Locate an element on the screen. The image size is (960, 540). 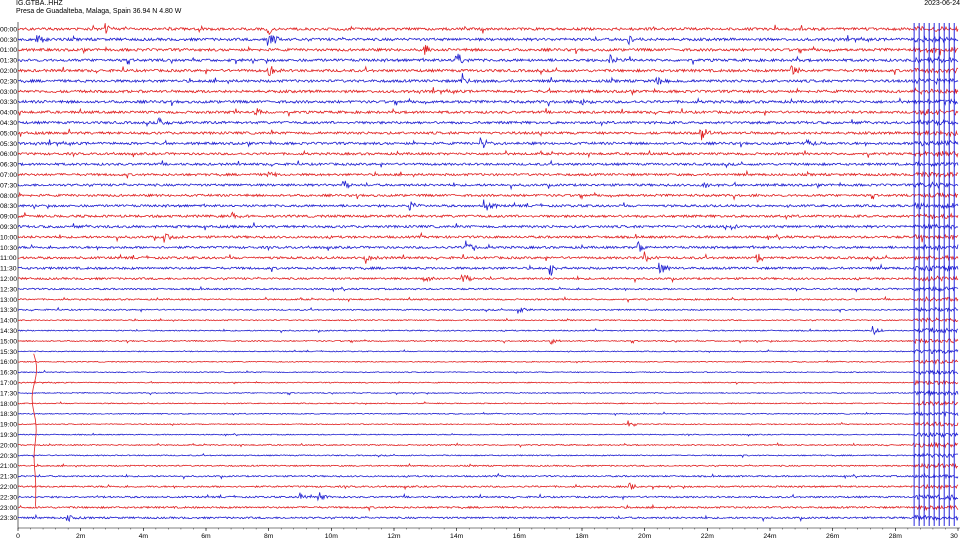
row-label: 20:00 is located at coordinates (8, 445).